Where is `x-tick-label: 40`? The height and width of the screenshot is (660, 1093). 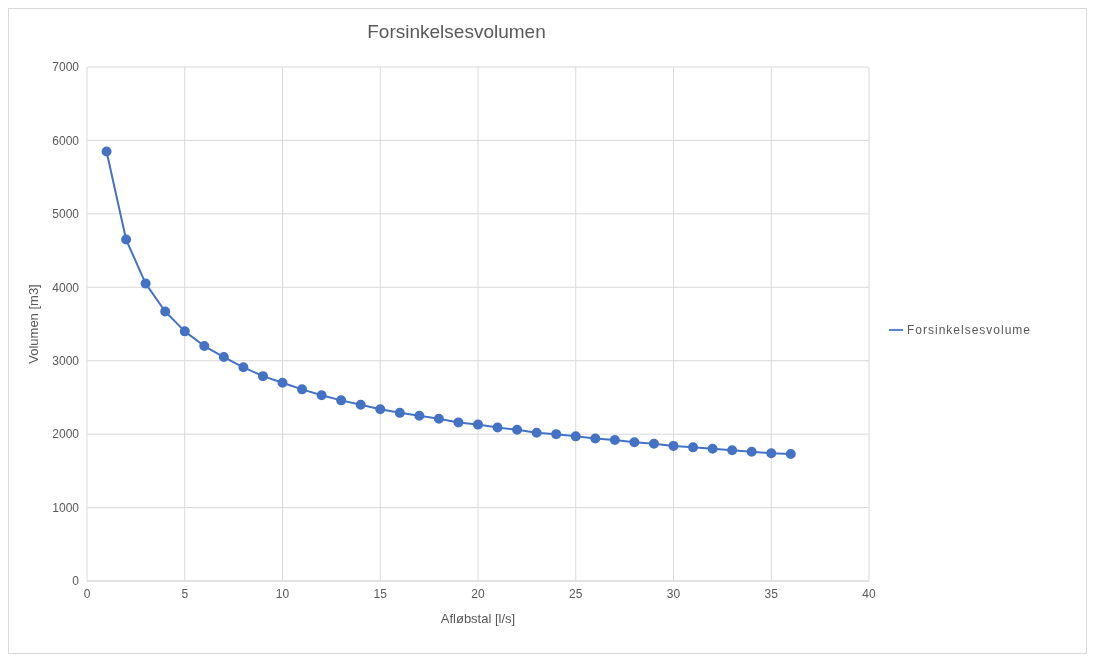 x-tick-label: 40 is located at coordinates (869, 593).